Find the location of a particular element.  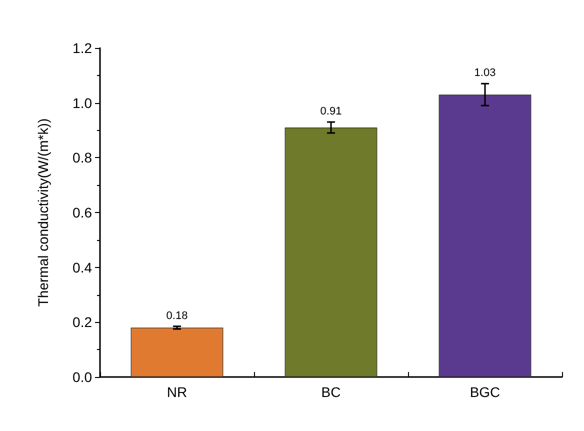

x-tick-label: BGC is located at coordinates (485, 392).